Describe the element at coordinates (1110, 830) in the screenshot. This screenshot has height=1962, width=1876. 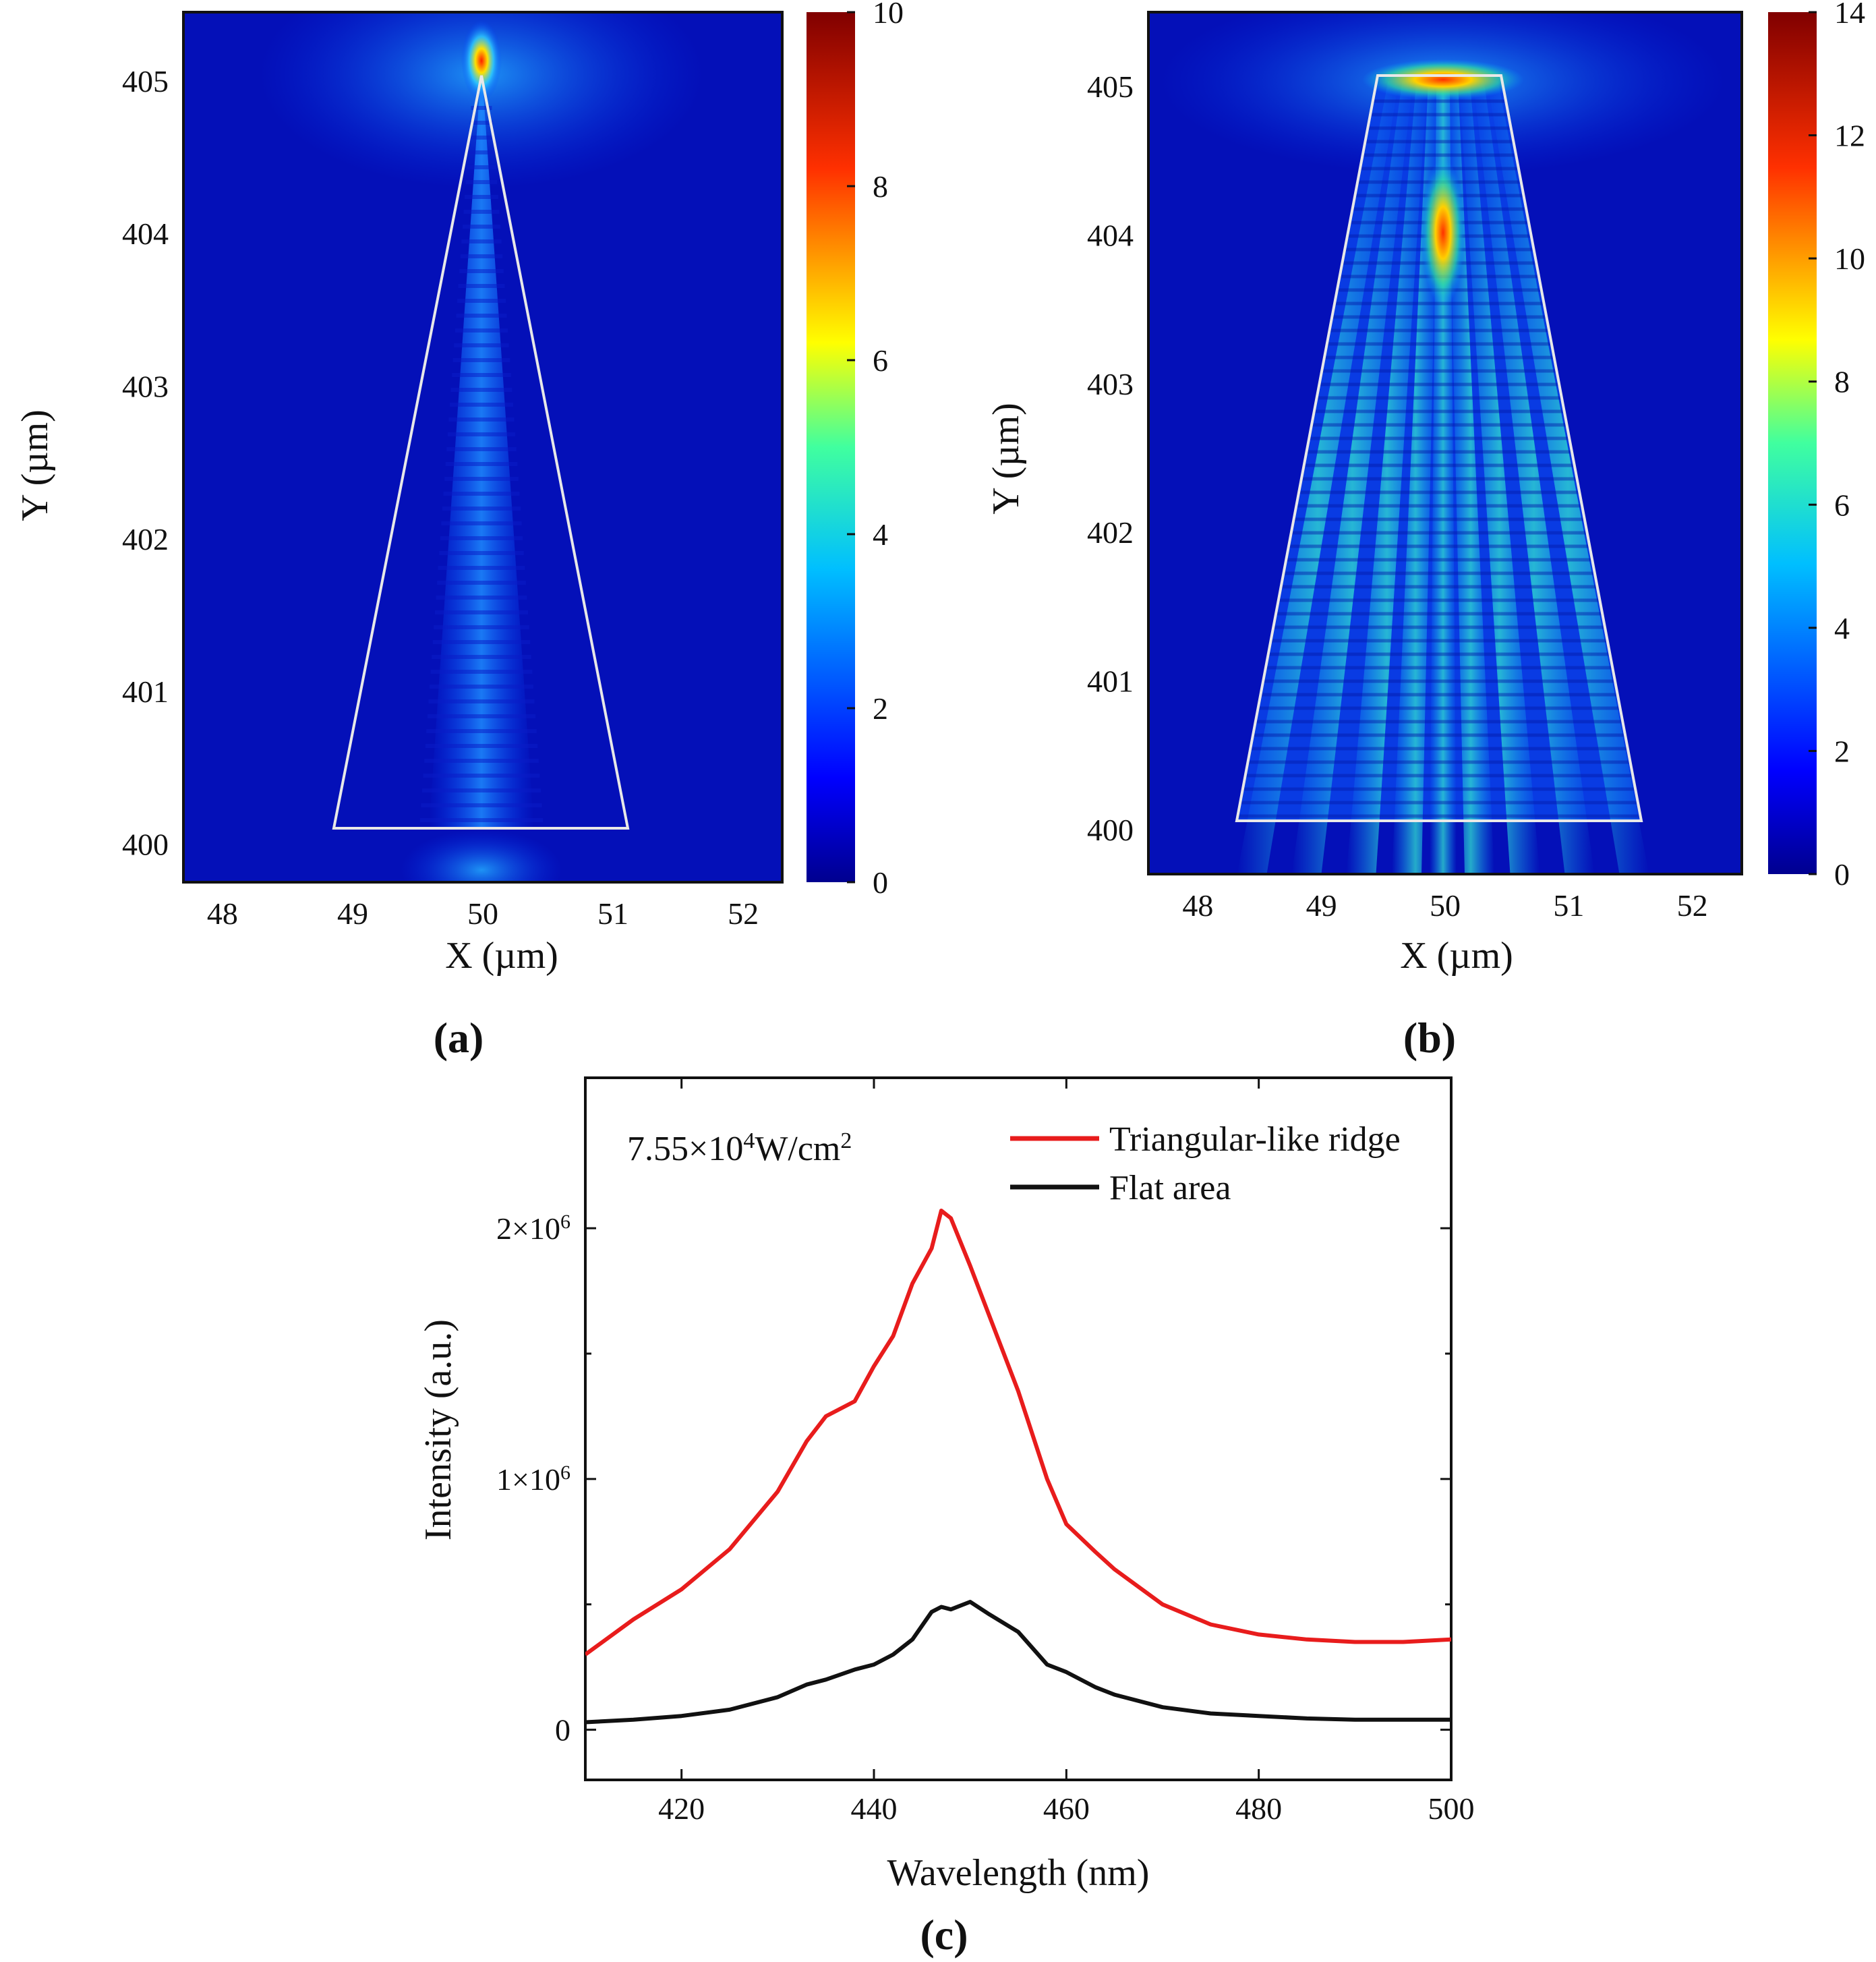
I see `heatmap-b-y-tick-0: 400` at that location.